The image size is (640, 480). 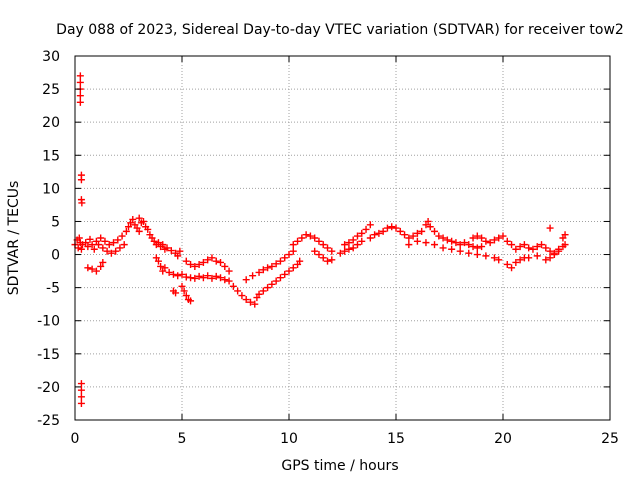 What do you see at coordinates (51, 189) in the screenshot?
I see `y-tick-label: 10` at bounding box center [51, 189].